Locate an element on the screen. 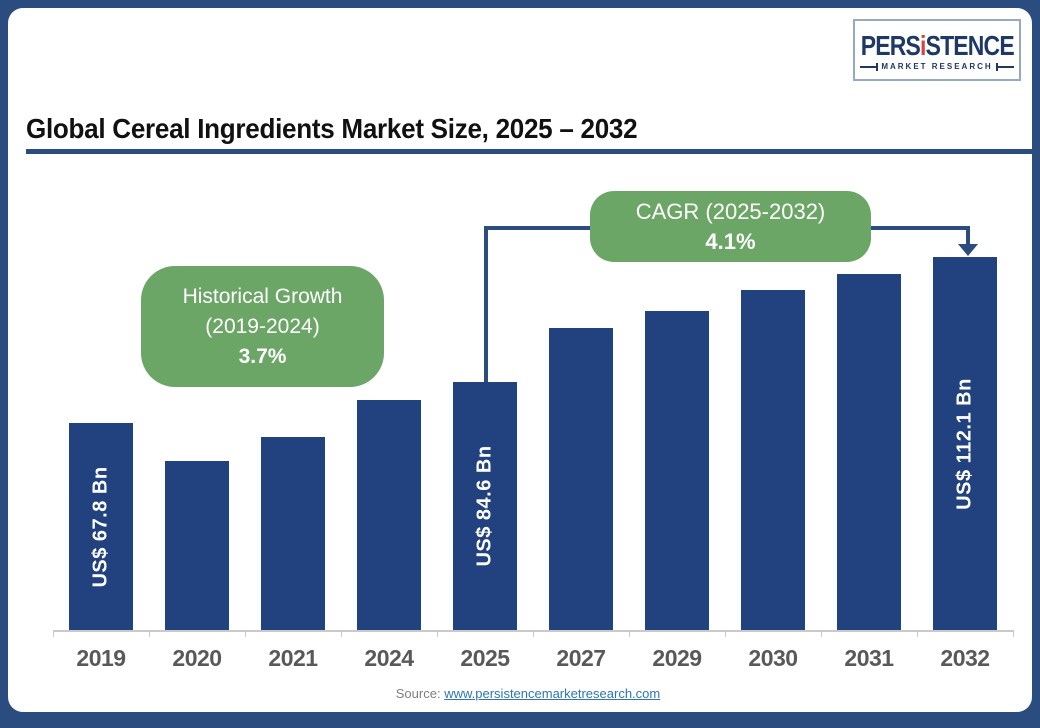 The width and height of the screenshot is (1040, 728). historical-growth-value: 3.7% is located at coordinates (262, 356).